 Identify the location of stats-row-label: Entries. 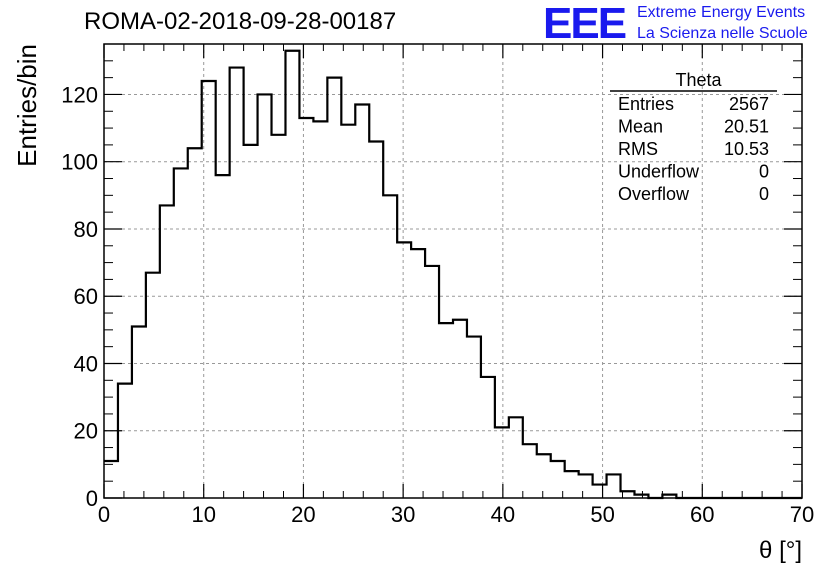
(646, 104).